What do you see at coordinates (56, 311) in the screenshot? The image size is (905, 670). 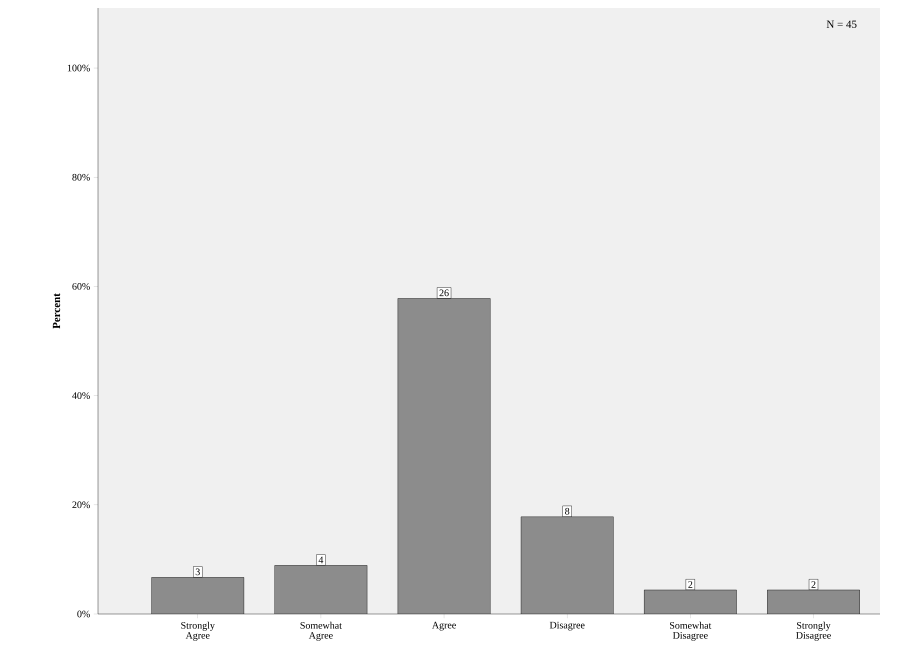 I see `y-axis-title: Percent` at bounding box center [56, 311].